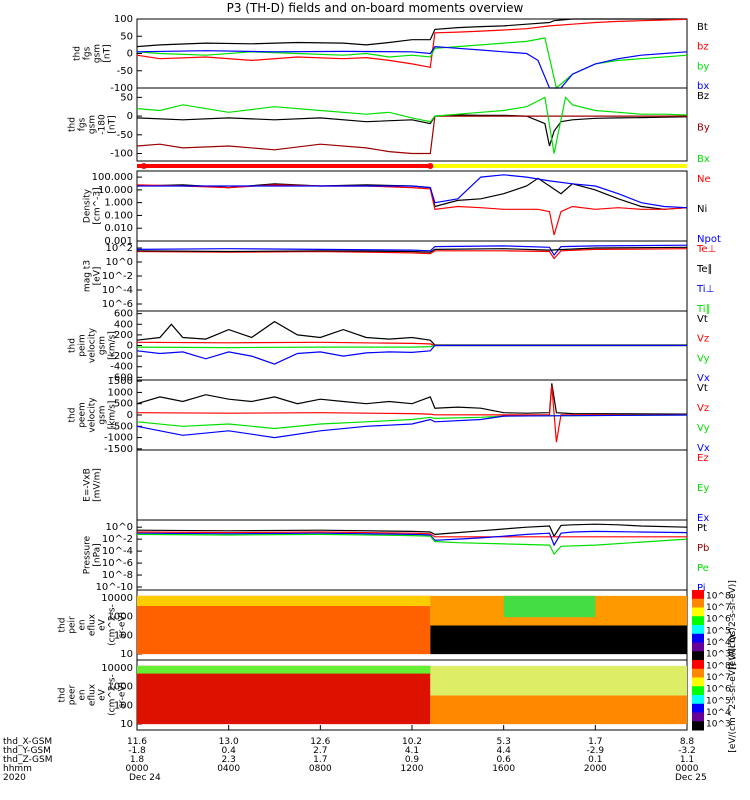 Image resolution: width=750 pixels, height=800 pixels. I want to click on ytick-label: 0.010, so click(118, 228).